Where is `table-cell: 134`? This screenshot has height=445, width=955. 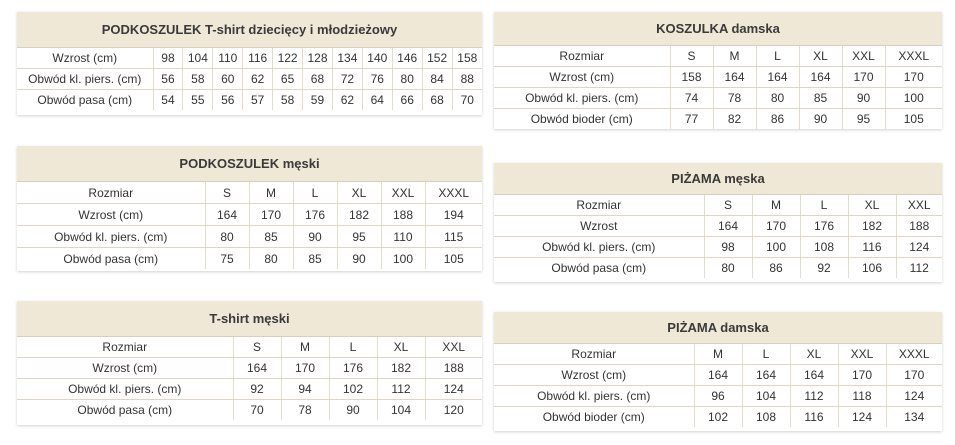 table-cell: 134 is located at coordinates (913, 416).